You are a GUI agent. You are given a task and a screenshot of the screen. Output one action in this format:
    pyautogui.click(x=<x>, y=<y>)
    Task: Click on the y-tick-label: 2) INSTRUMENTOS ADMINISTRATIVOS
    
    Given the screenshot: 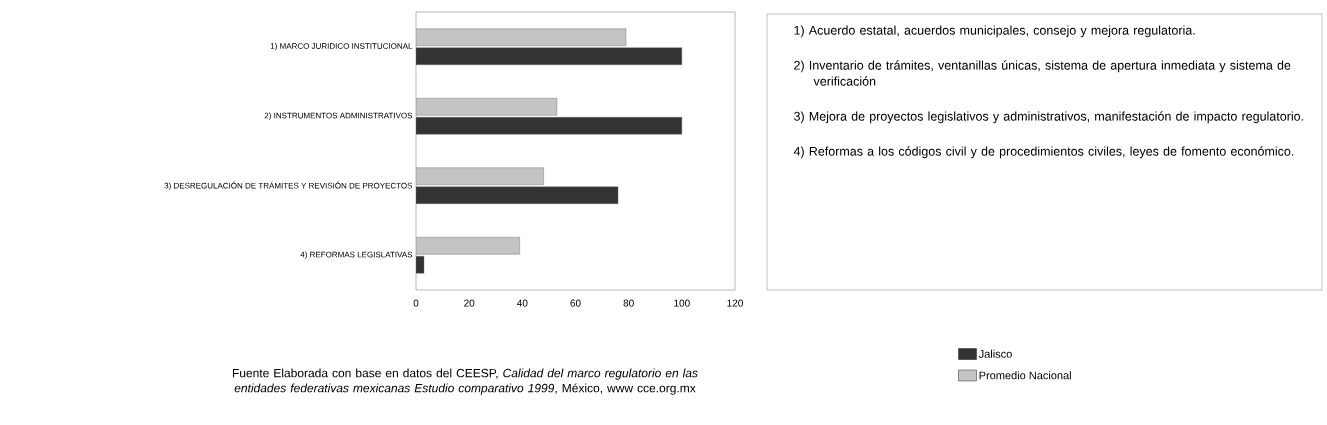 What is the action you would take?
    pyautogui.click(x=338, y=116)
    